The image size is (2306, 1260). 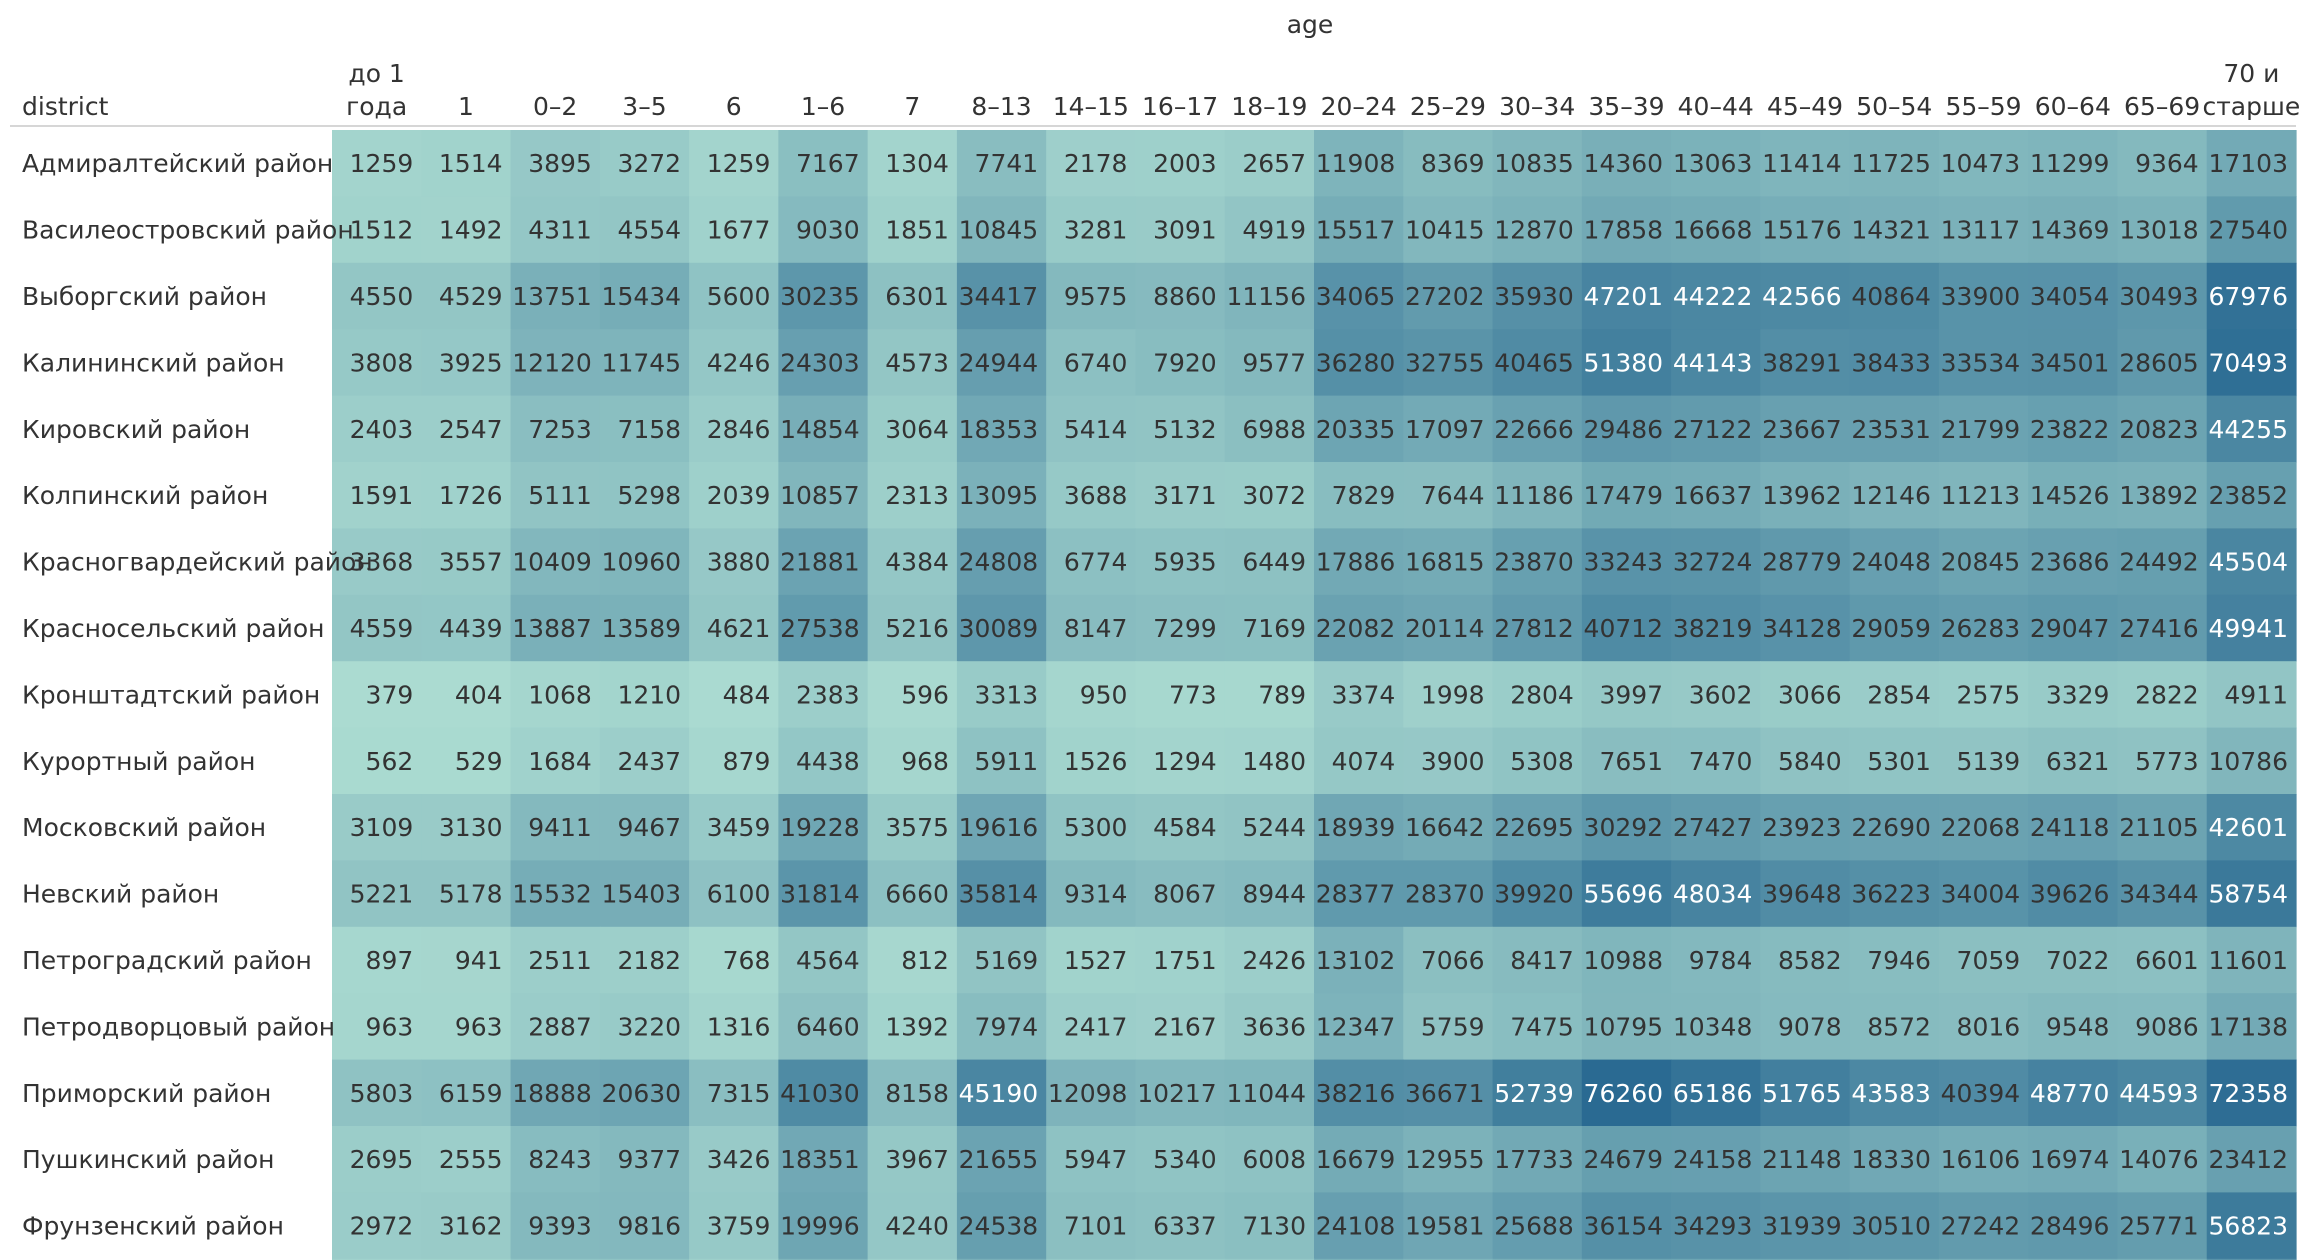 I want to click on cell-value: 3759, so click(x=739, y=1226).